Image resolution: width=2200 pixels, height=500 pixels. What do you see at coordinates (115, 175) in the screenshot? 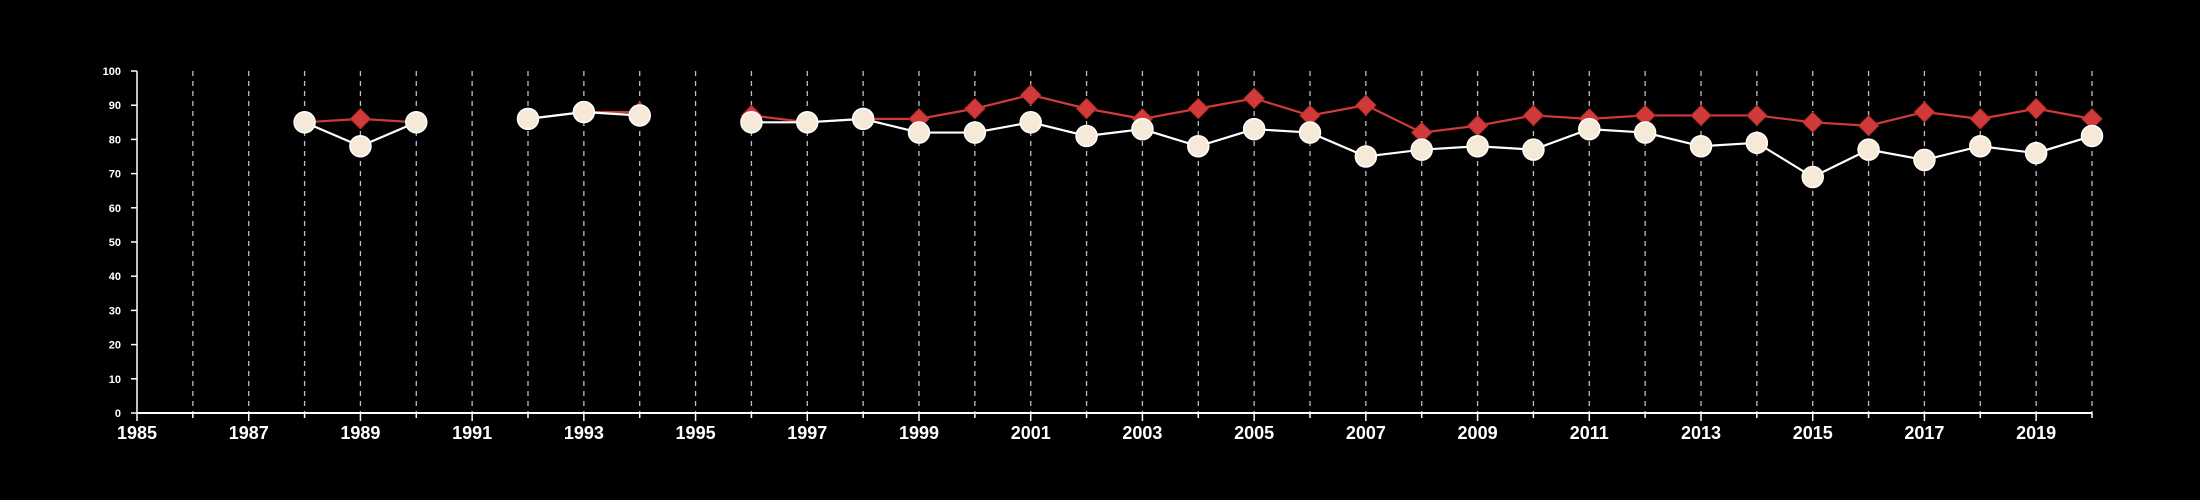
I see `y-tick-label-70: 70` at bounding box center [115, 175].